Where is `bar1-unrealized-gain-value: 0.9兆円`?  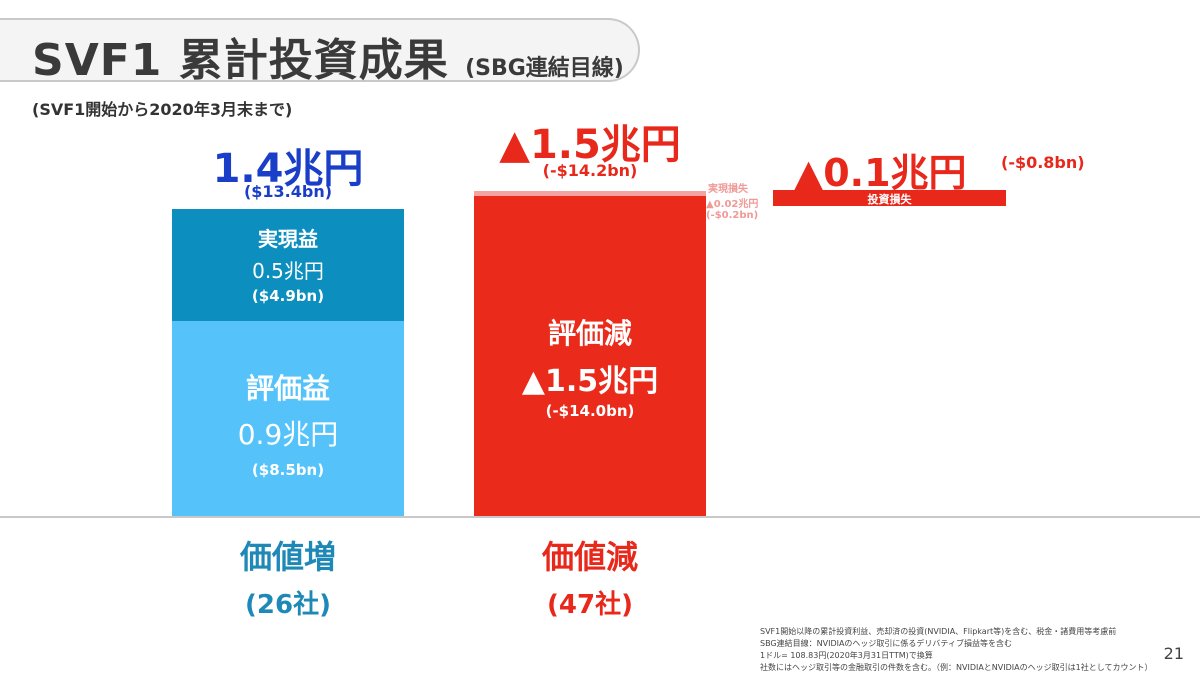 bar1-unrealized-gain-value: 0.9兆円 is located at coordinates (288, 434).